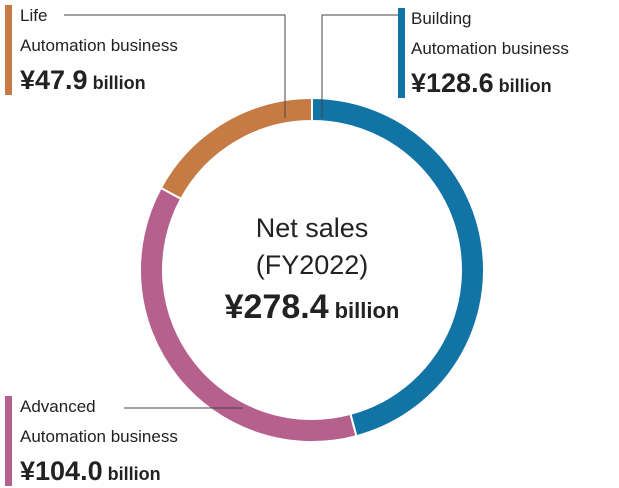  I want to click on value-label: ¥128.6, so click(452, 83).